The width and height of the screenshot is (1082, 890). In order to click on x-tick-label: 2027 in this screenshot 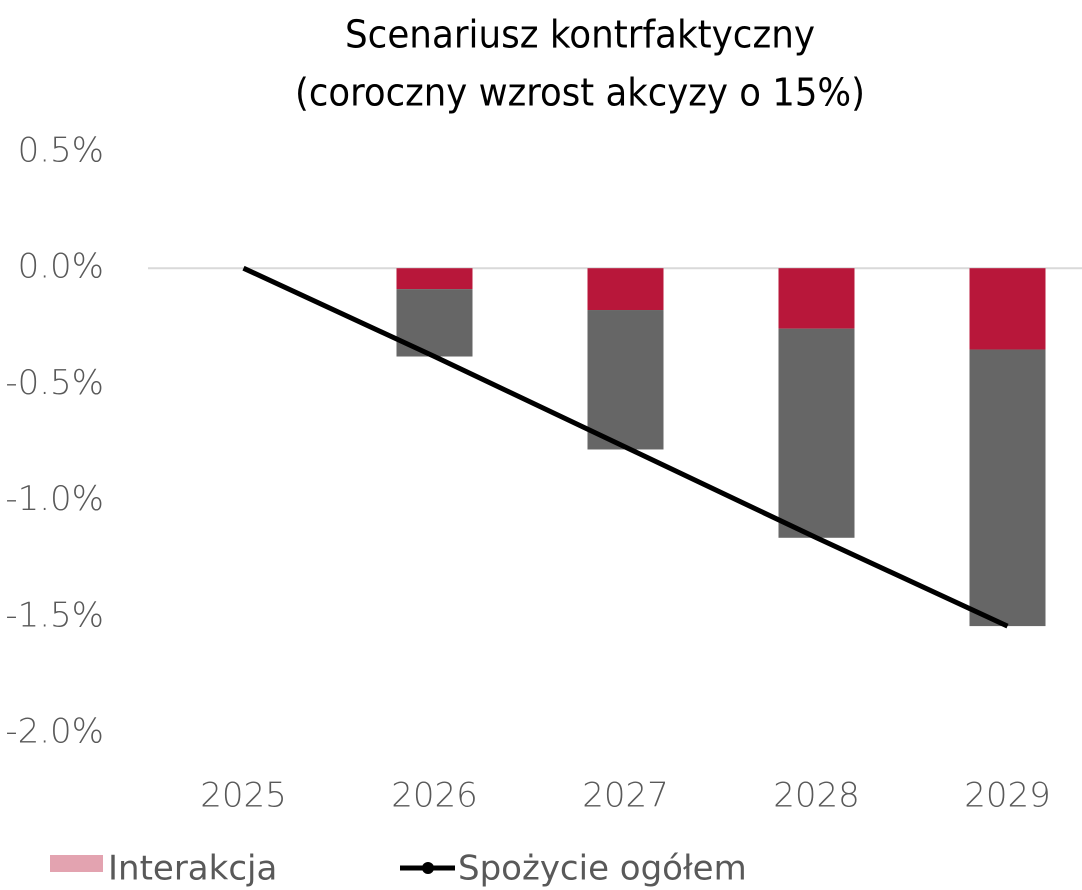, I will do `click(625, 796)`.